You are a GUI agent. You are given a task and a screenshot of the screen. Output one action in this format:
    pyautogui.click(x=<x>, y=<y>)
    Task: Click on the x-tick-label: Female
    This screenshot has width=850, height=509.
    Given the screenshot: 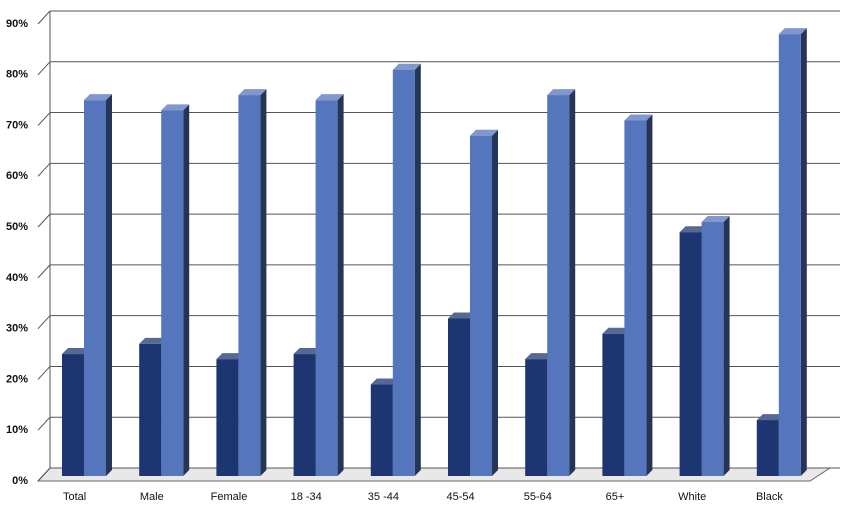 What is the action you would take?
    pyautogui.click(x=229, y=497)
    